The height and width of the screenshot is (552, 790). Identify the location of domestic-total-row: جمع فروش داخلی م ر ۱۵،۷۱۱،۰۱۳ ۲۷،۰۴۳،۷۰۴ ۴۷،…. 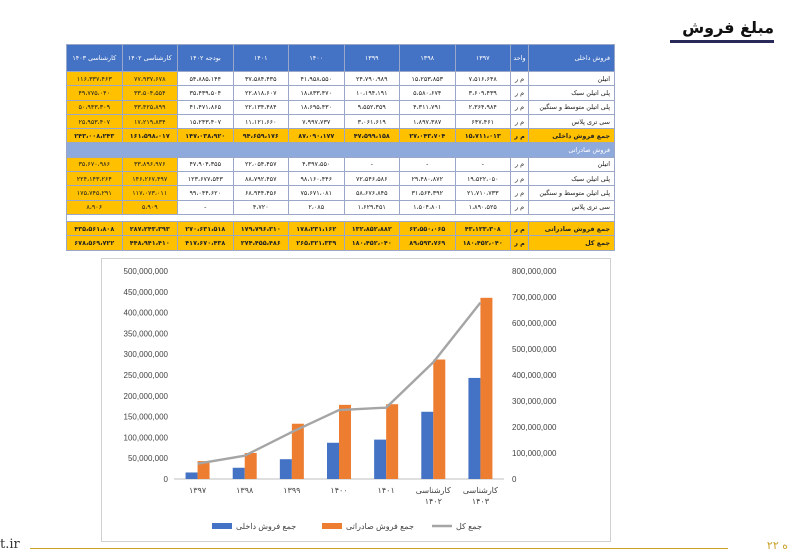
(340, 136).